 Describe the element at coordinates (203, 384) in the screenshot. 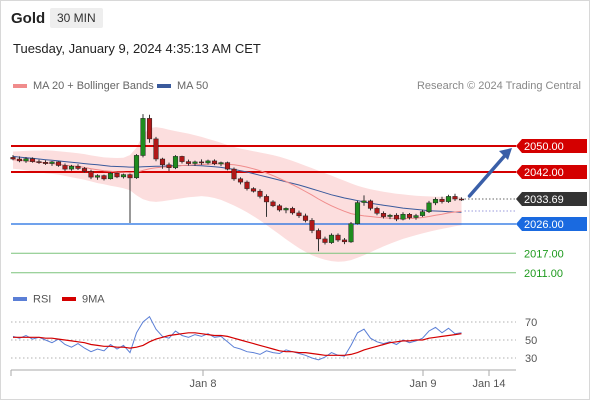

I see `x-axis-label: Jan 8` at that location.